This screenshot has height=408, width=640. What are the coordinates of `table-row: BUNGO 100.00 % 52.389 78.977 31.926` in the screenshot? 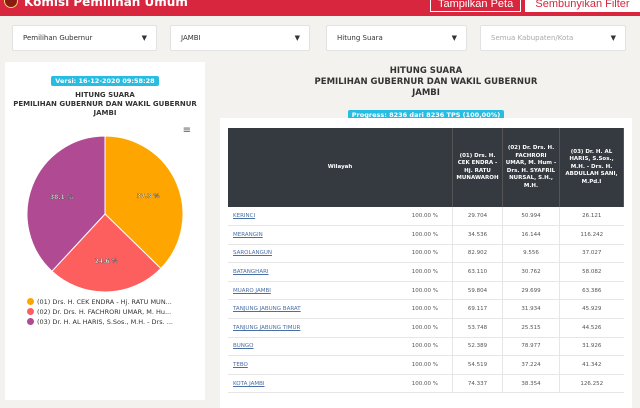 It's located at (426, 347).